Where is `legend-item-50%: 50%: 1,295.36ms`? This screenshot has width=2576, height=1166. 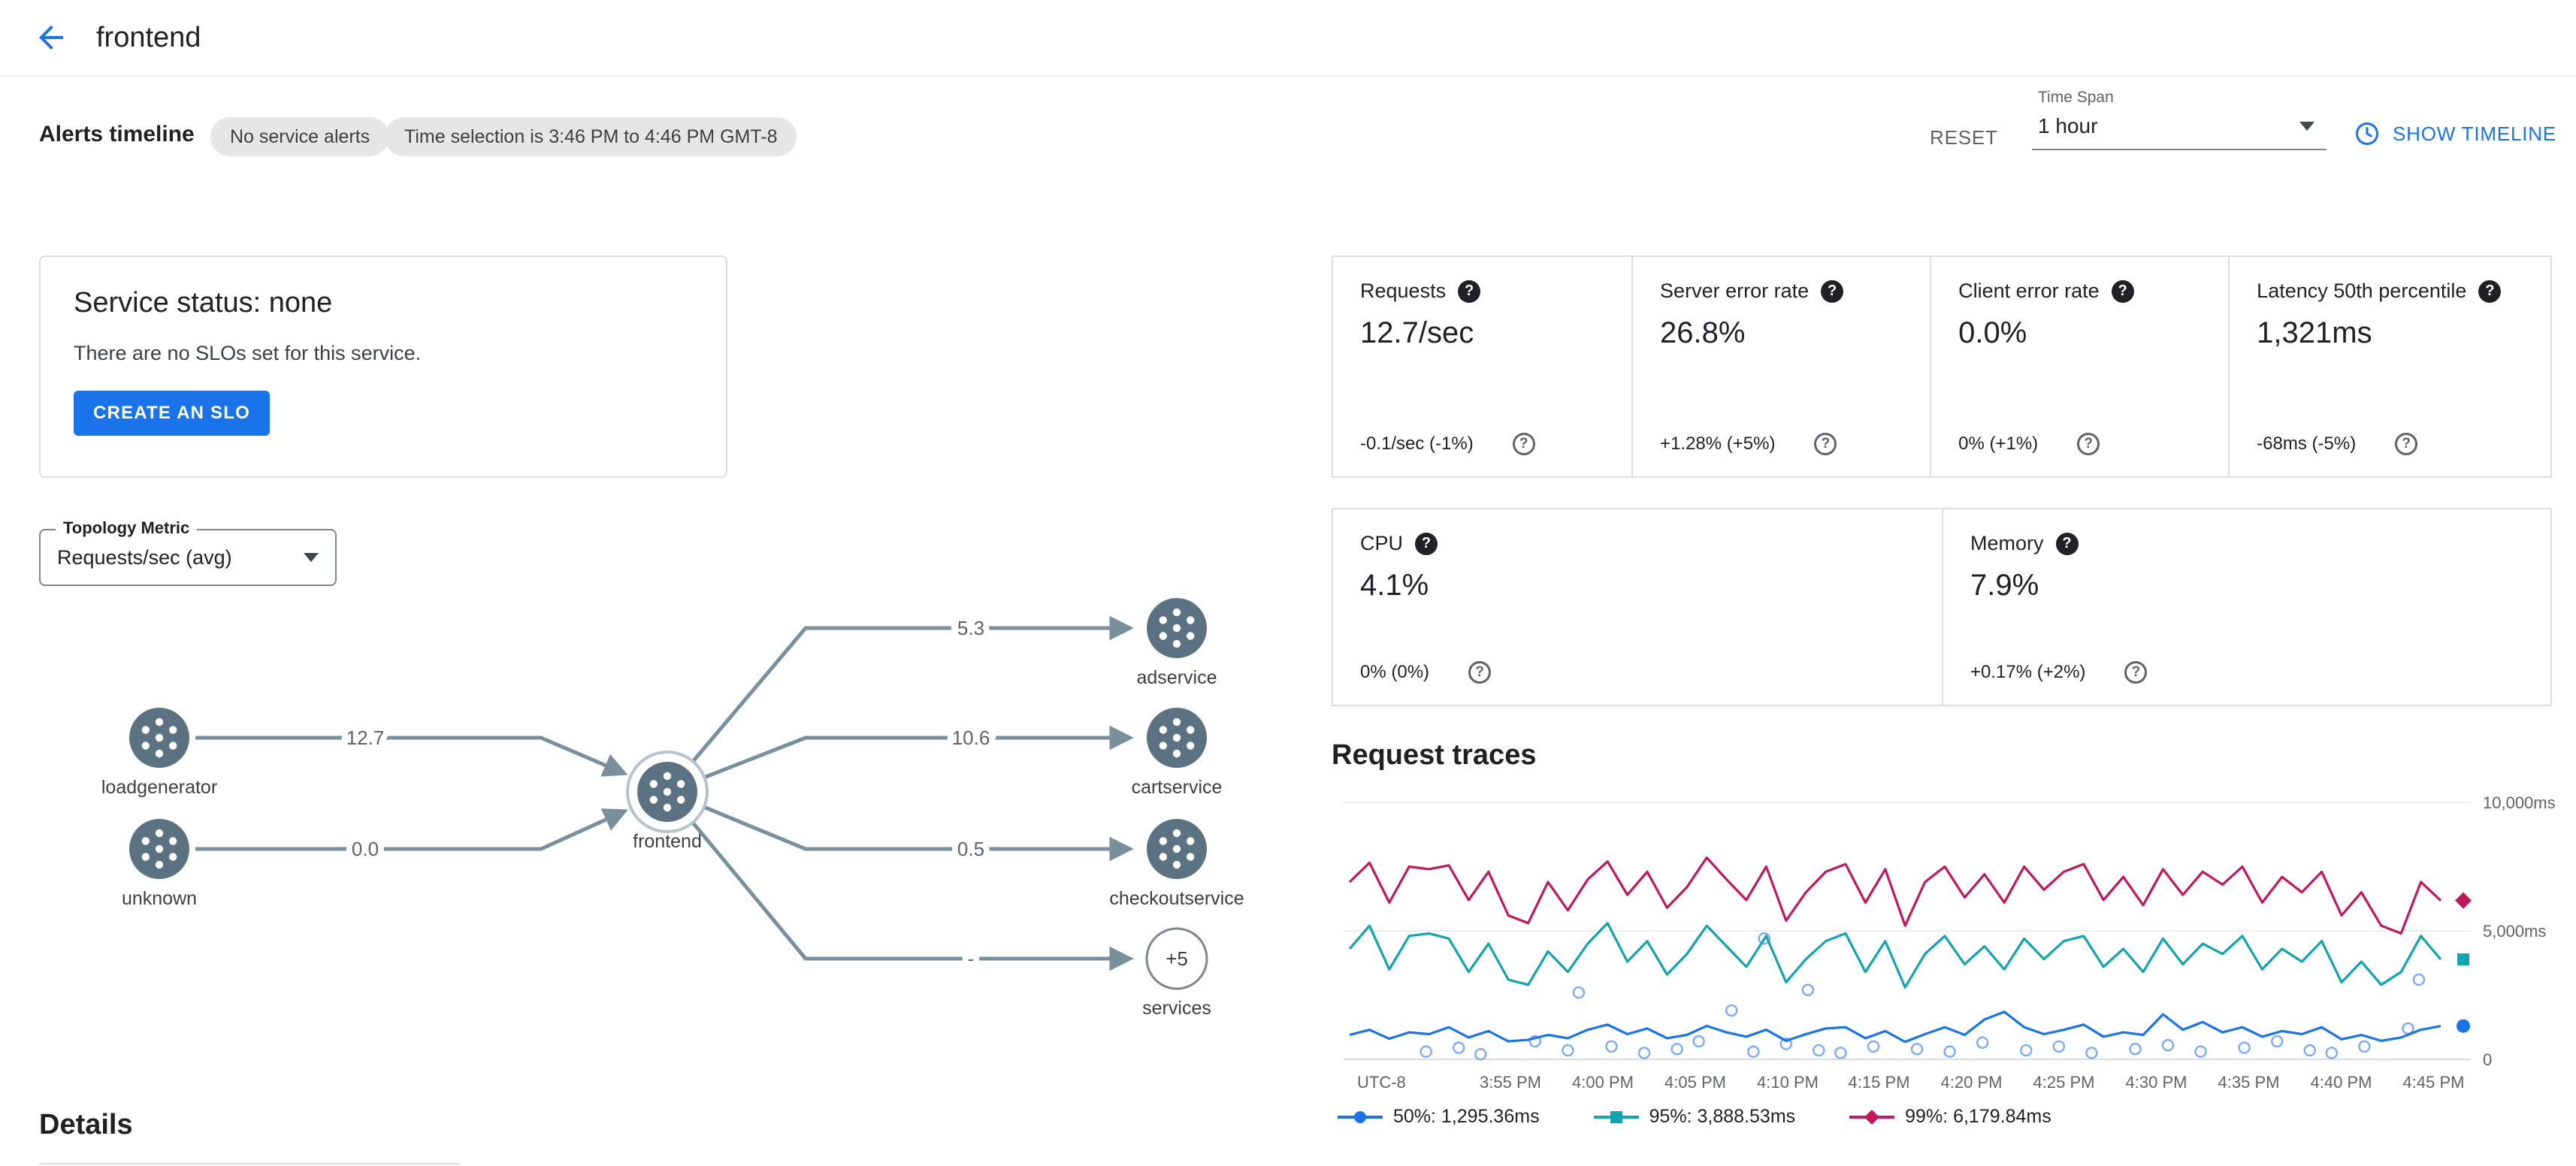
legend-item-50%: 50%: 1,295.36ms is located at coordinates (1439, 1117).